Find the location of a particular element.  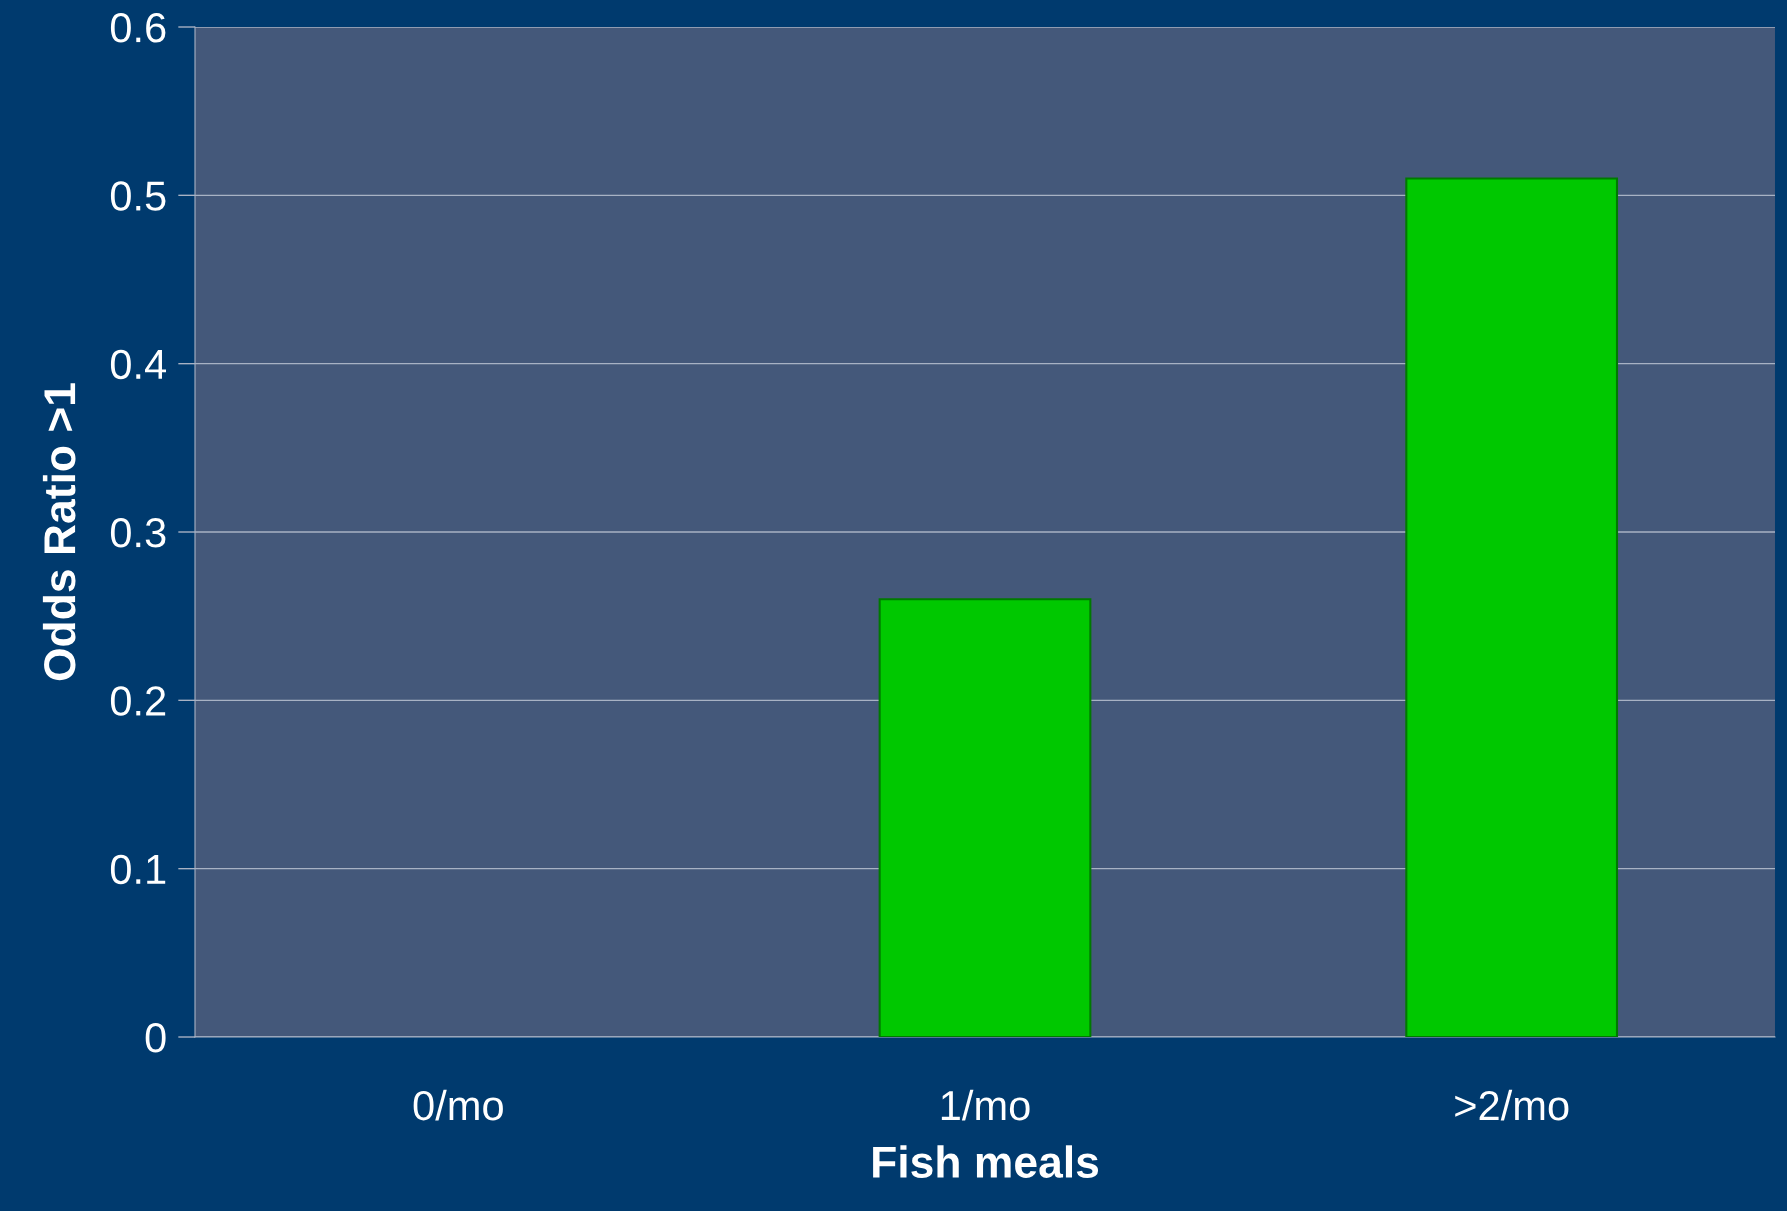

y-tick-label: 0.4 is located at coordinates (138, 364).